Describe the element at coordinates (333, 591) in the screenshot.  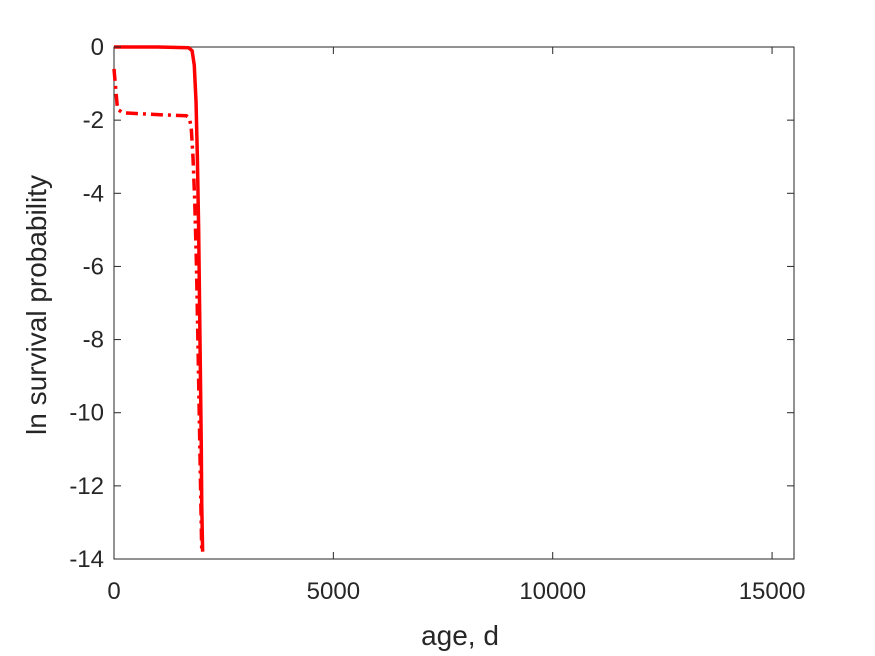
I see `x-tick-label: 5000` at that location.